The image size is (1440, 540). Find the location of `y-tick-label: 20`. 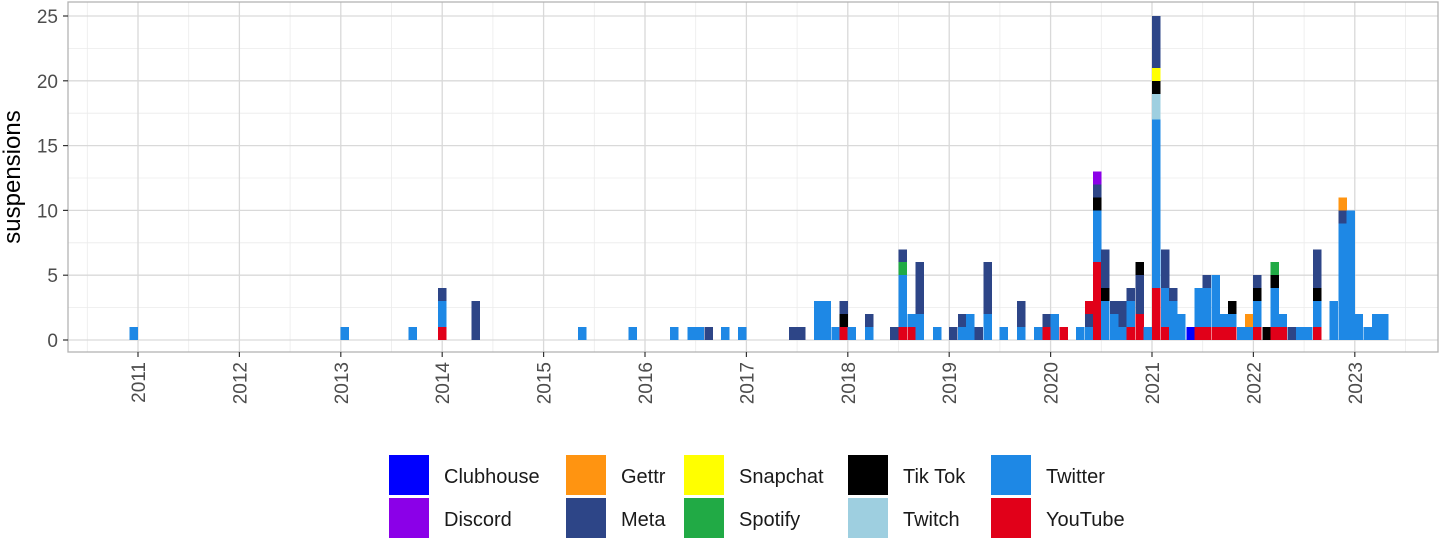

y-tick-label: 20 is located at coordinates (47, 82).